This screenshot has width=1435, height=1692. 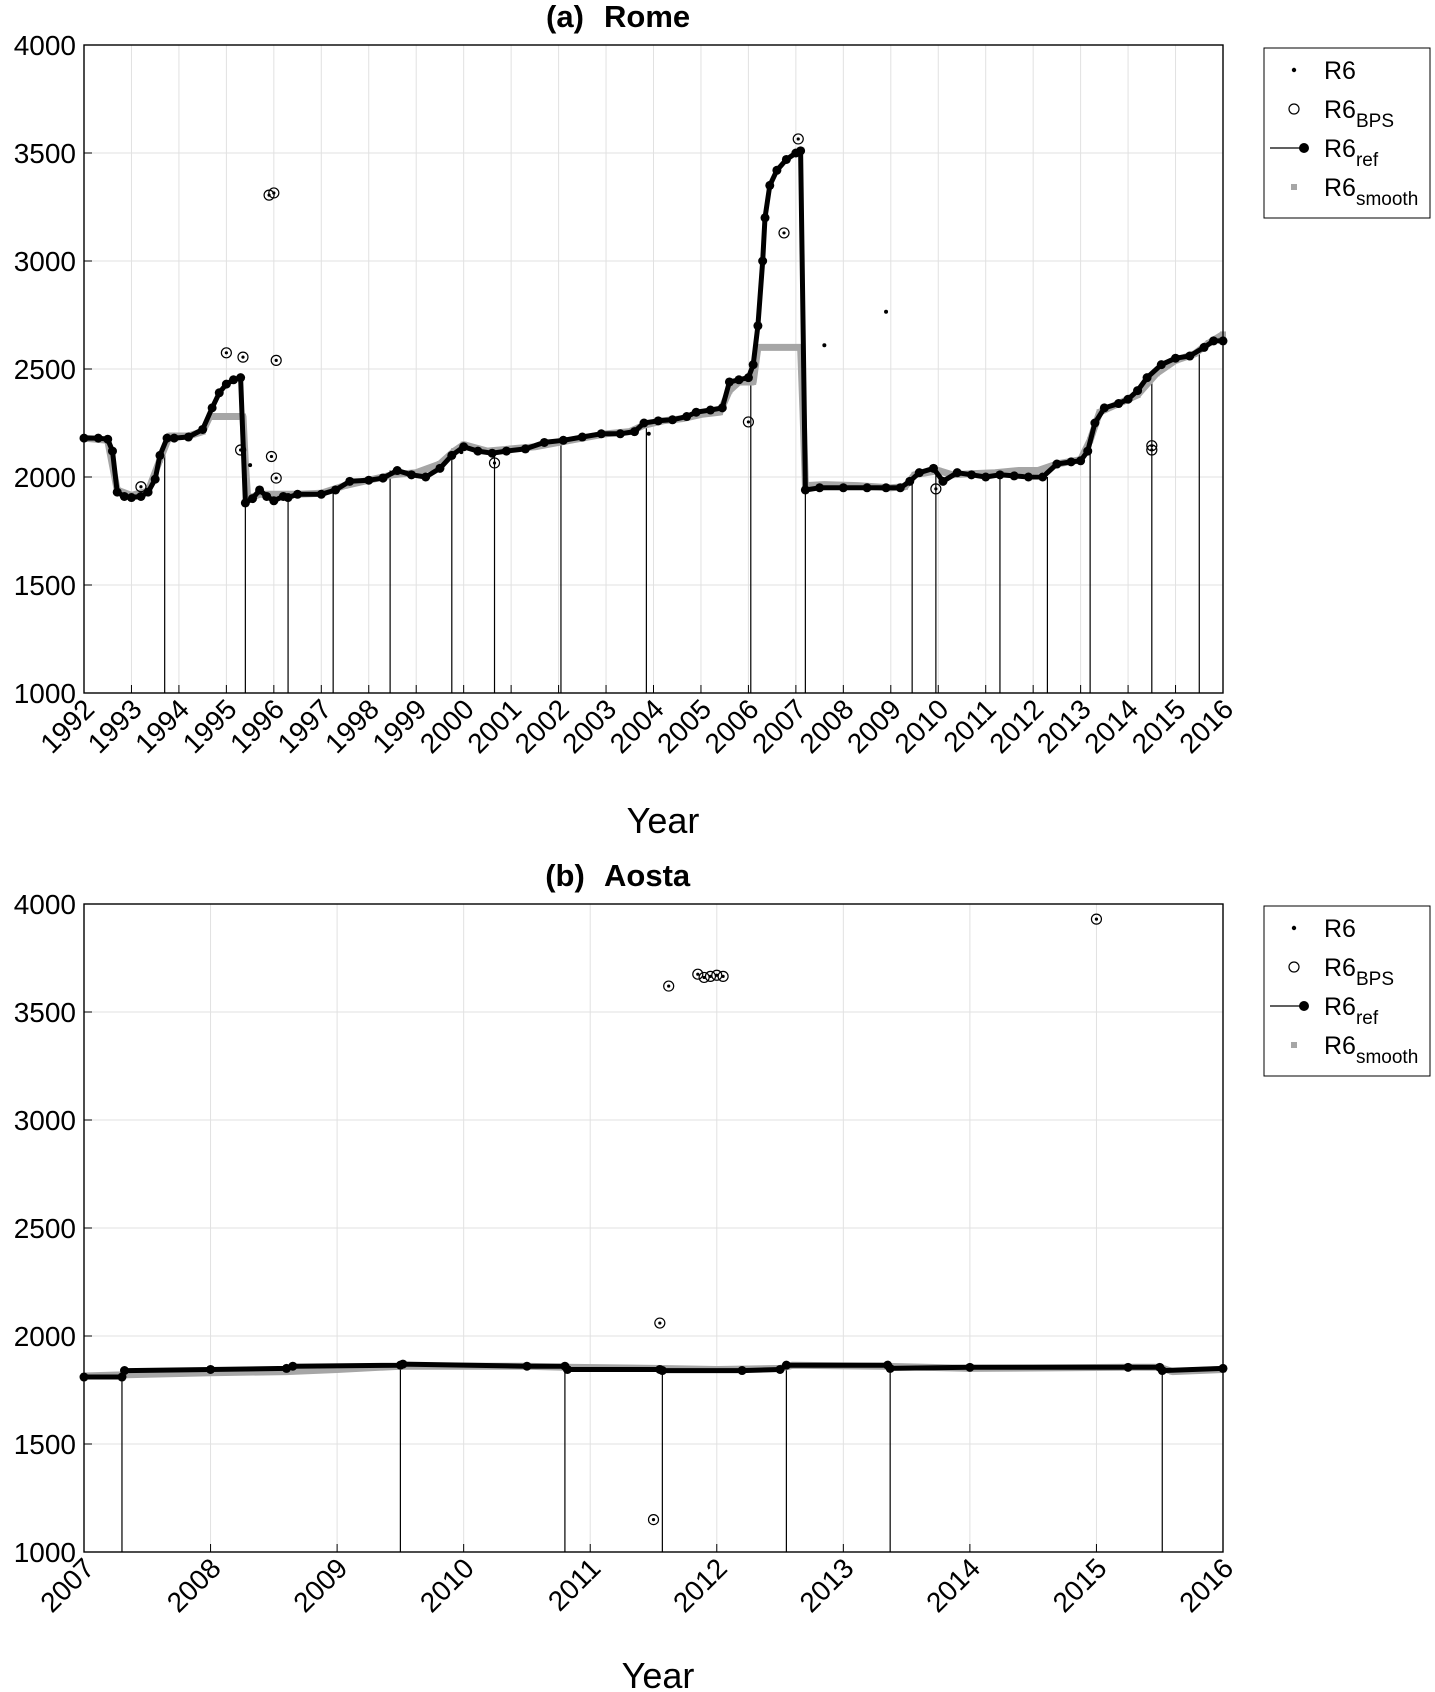 I want to click on panel-a-ytick-label-3500: 3500, so click(x=45, y=153).